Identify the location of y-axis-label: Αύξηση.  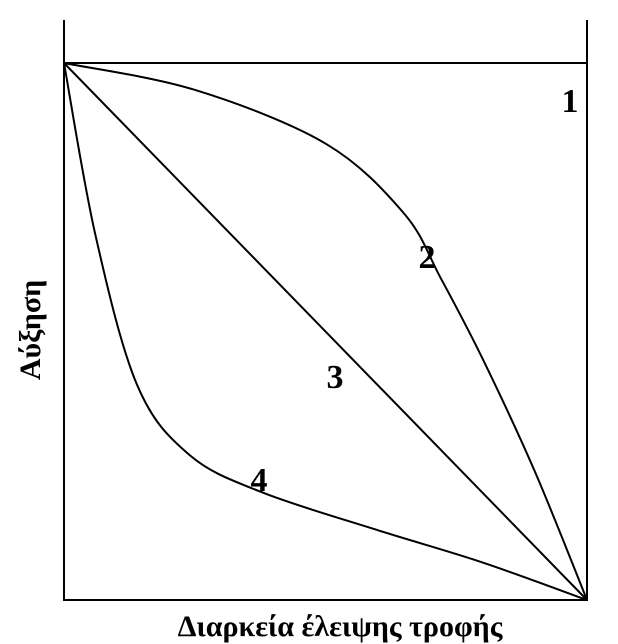
(30, 330).